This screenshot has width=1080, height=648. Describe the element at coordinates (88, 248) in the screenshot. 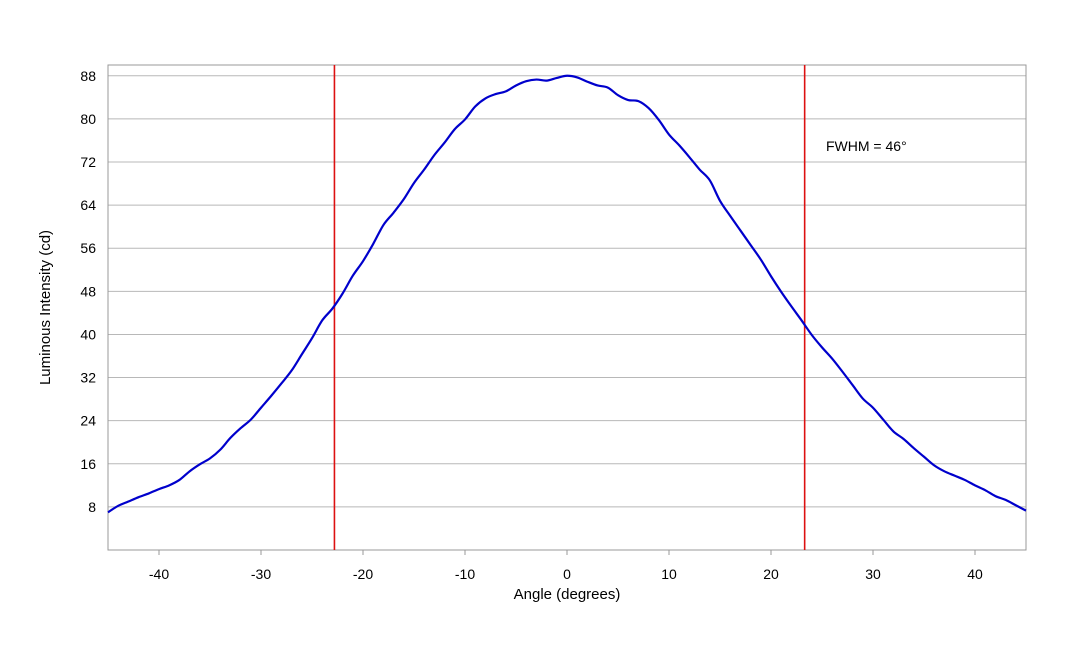

I see `y-tick-label: 56` at that location.